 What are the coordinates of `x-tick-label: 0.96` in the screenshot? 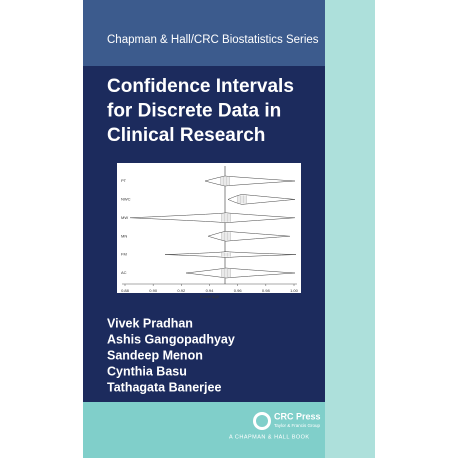 It's located at (238, 290).